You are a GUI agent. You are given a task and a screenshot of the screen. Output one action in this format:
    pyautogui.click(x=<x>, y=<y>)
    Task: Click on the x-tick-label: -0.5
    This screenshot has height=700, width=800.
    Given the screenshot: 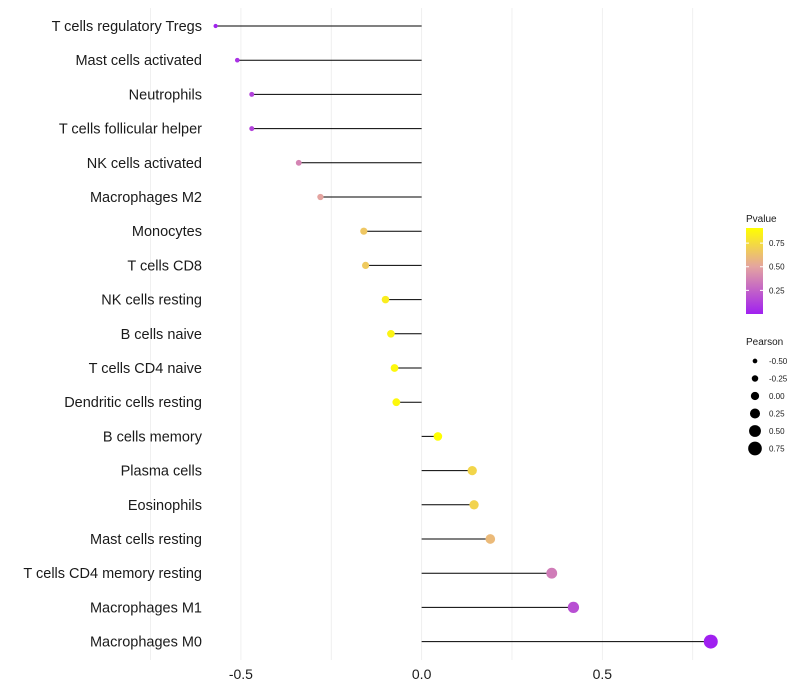 What is the action you would take?
    pyautogui.click(x=241, y=674)
    